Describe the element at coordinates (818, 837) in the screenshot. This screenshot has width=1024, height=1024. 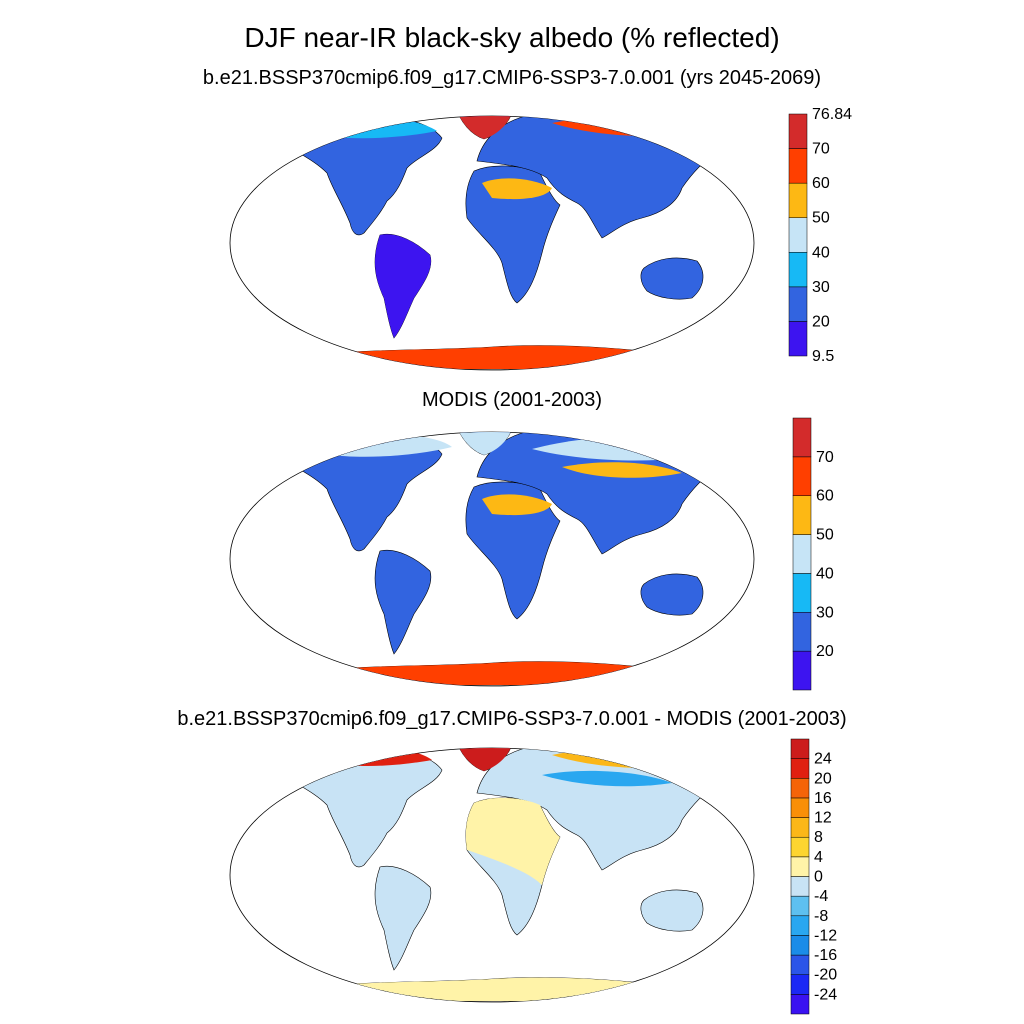
I see `colorbar-tick-label: 8` at that location.